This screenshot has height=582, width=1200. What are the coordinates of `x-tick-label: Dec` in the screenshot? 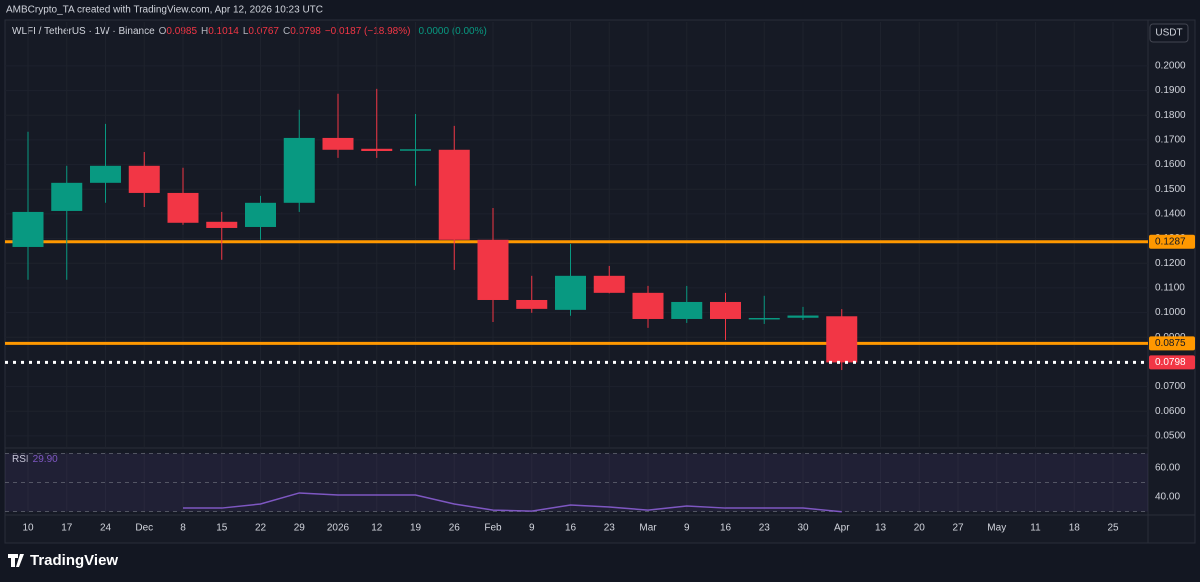 It's located at (144, 528).